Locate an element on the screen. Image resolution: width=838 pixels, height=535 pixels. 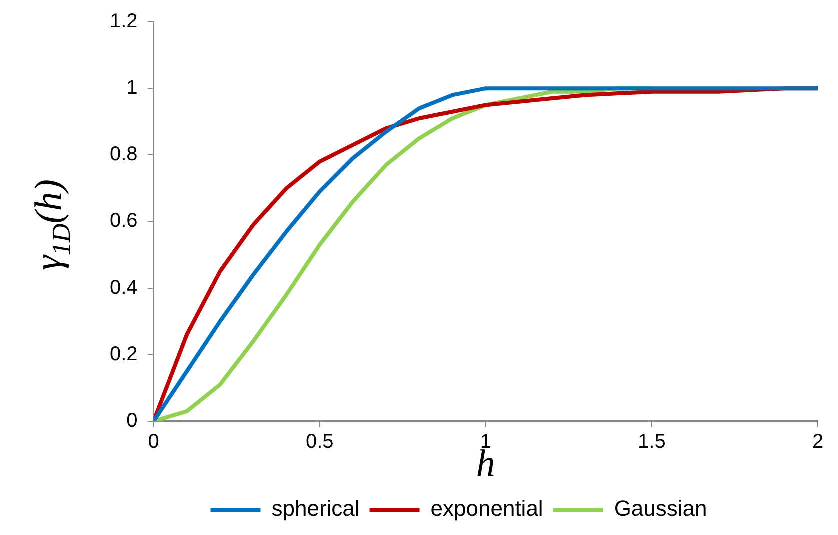
legend-label: Gaussian is located at coordinates (661, 509).